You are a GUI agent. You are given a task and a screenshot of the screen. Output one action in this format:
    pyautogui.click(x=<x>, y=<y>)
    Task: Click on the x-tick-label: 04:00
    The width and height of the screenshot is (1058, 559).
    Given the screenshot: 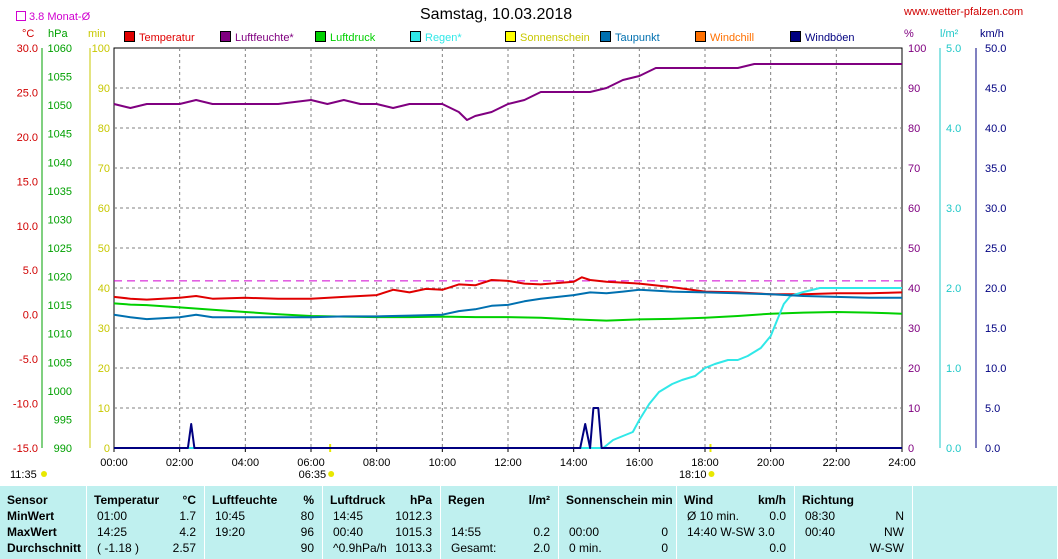 What is the action you would take?
    pyautogui.click(x=246, y=463)
    